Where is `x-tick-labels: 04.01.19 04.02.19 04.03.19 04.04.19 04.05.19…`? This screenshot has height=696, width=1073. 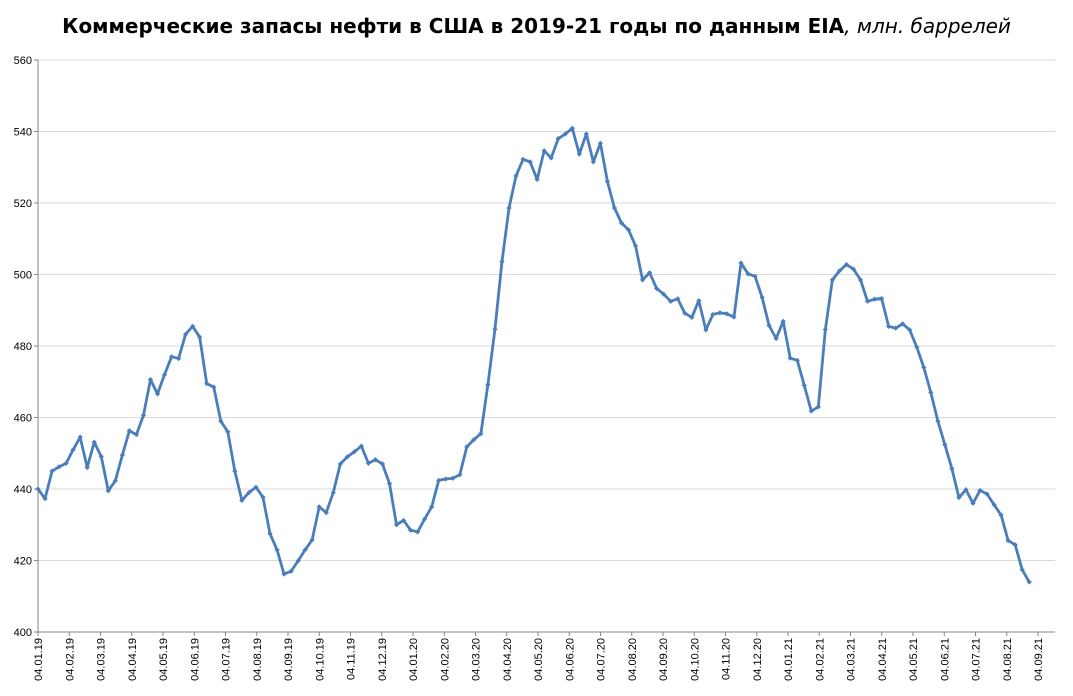
x-tick-labels: 04.01.19 04.02.19 04.03.19 04.04.19 04.05.19… is located at coordinates (539, 659).